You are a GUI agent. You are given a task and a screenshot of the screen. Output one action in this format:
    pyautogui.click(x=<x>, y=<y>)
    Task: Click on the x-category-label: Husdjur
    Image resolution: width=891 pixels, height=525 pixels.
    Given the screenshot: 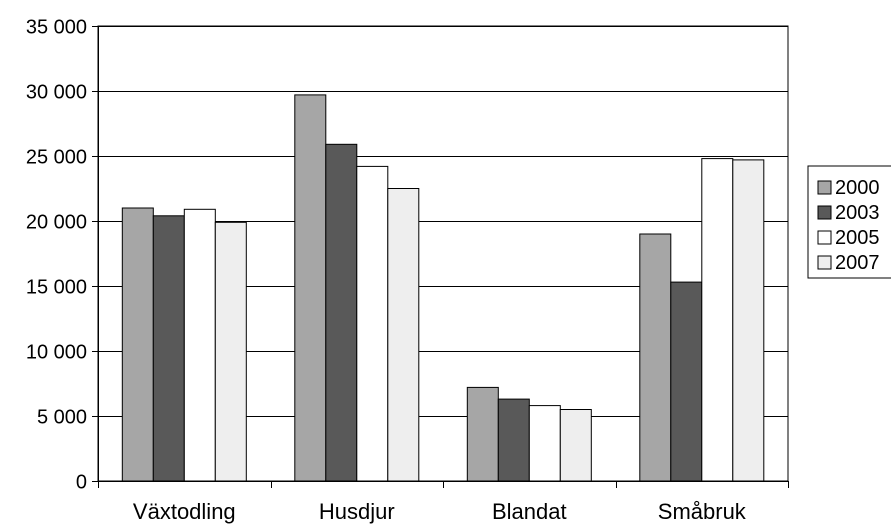 What is the action you would take?
    pyautogui.click(x=357, y=511)
    